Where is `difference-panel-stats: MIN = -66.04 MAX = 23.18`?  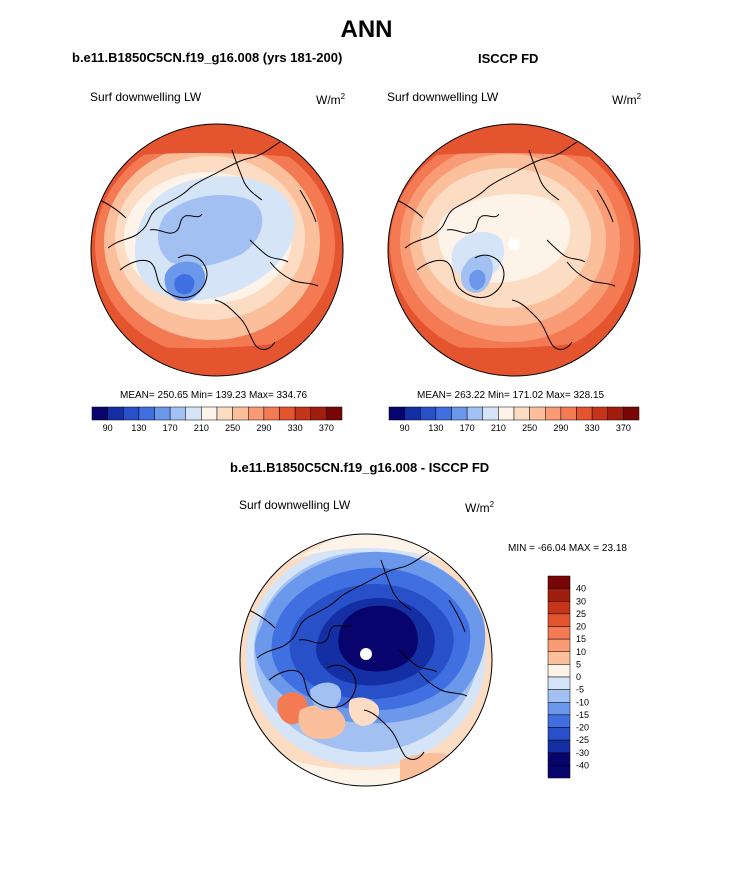 difference-panel-stats: MIN = -66.04 MAX = 23.18 is located at coordinates (567, 548).